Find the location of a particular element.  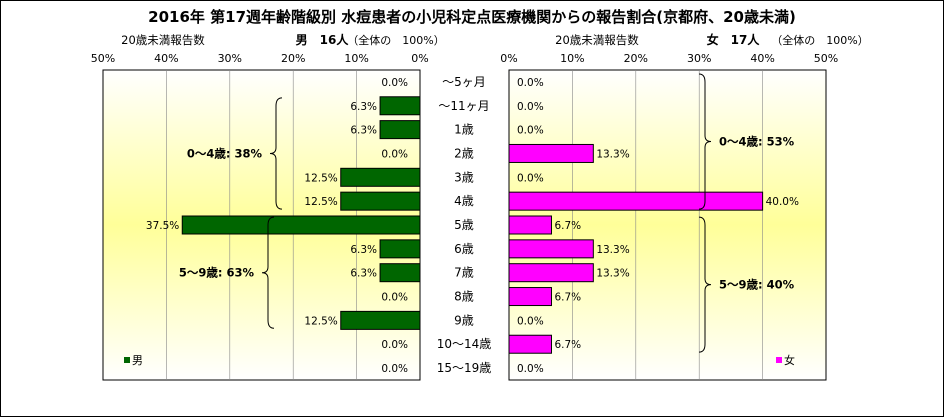

category-label: 15～19歳 is located at coordinates (464, 368).